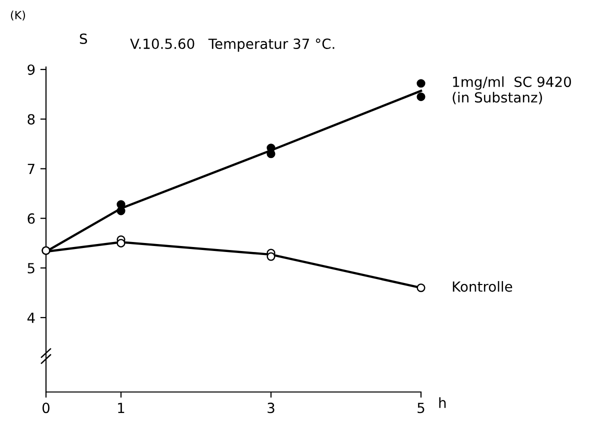 The width and height of the screenshot is (611, 424). Describe the element at coordinates (31, 69) in the screenshot. I see `y-tick-label: 9` at that location.